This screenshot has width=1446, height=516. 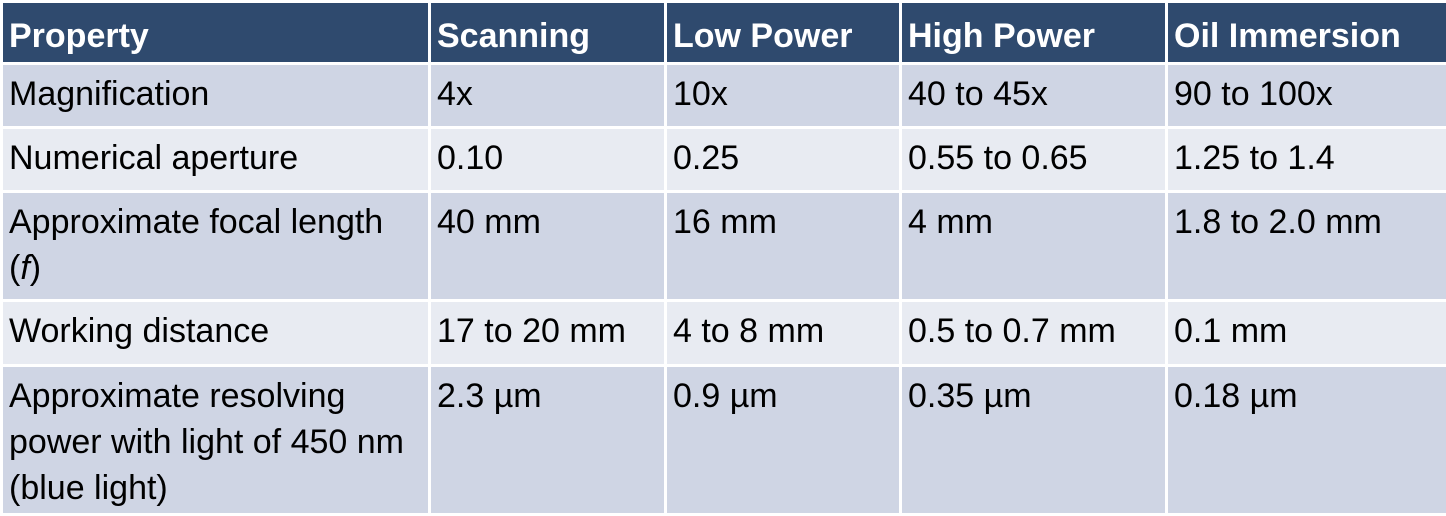 I want to click on header-property: Property, so click(x=216, y=33).